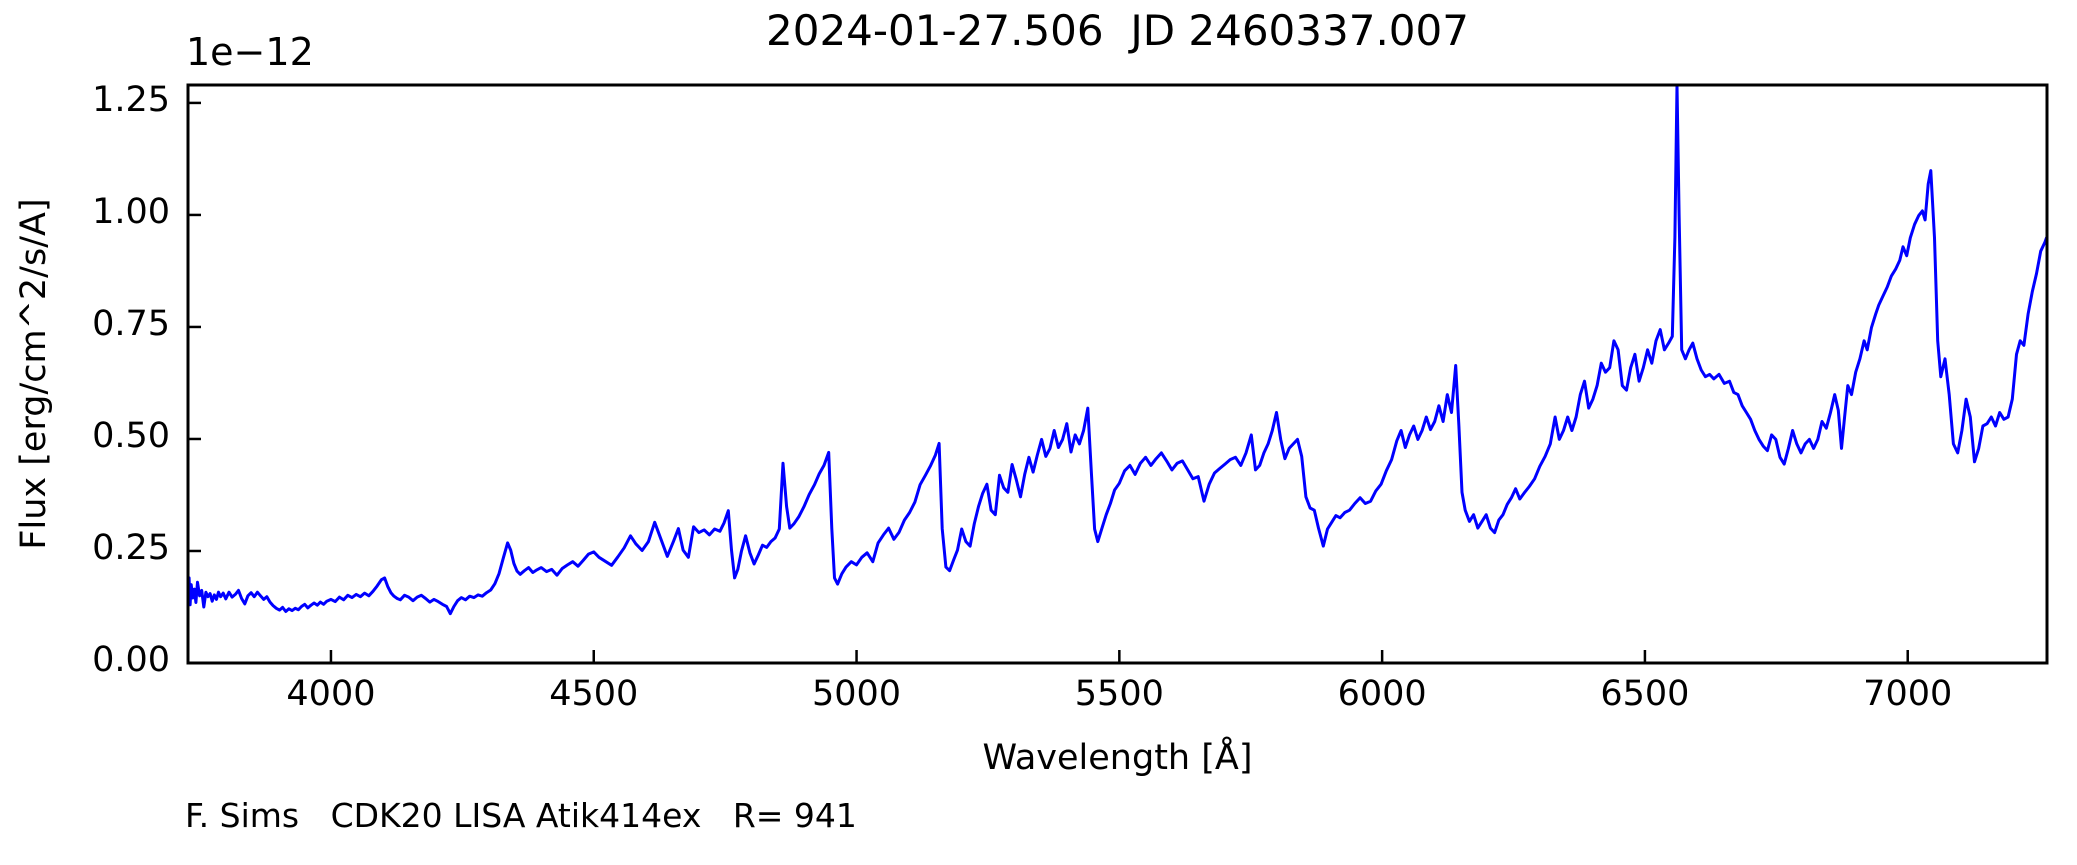 The height and width of the screenshot is (865, 2077). What do you see at coordinates (331, 694) in the screenshot?
I see `x-tick-label: 4000` at bounding box center [331, 694].